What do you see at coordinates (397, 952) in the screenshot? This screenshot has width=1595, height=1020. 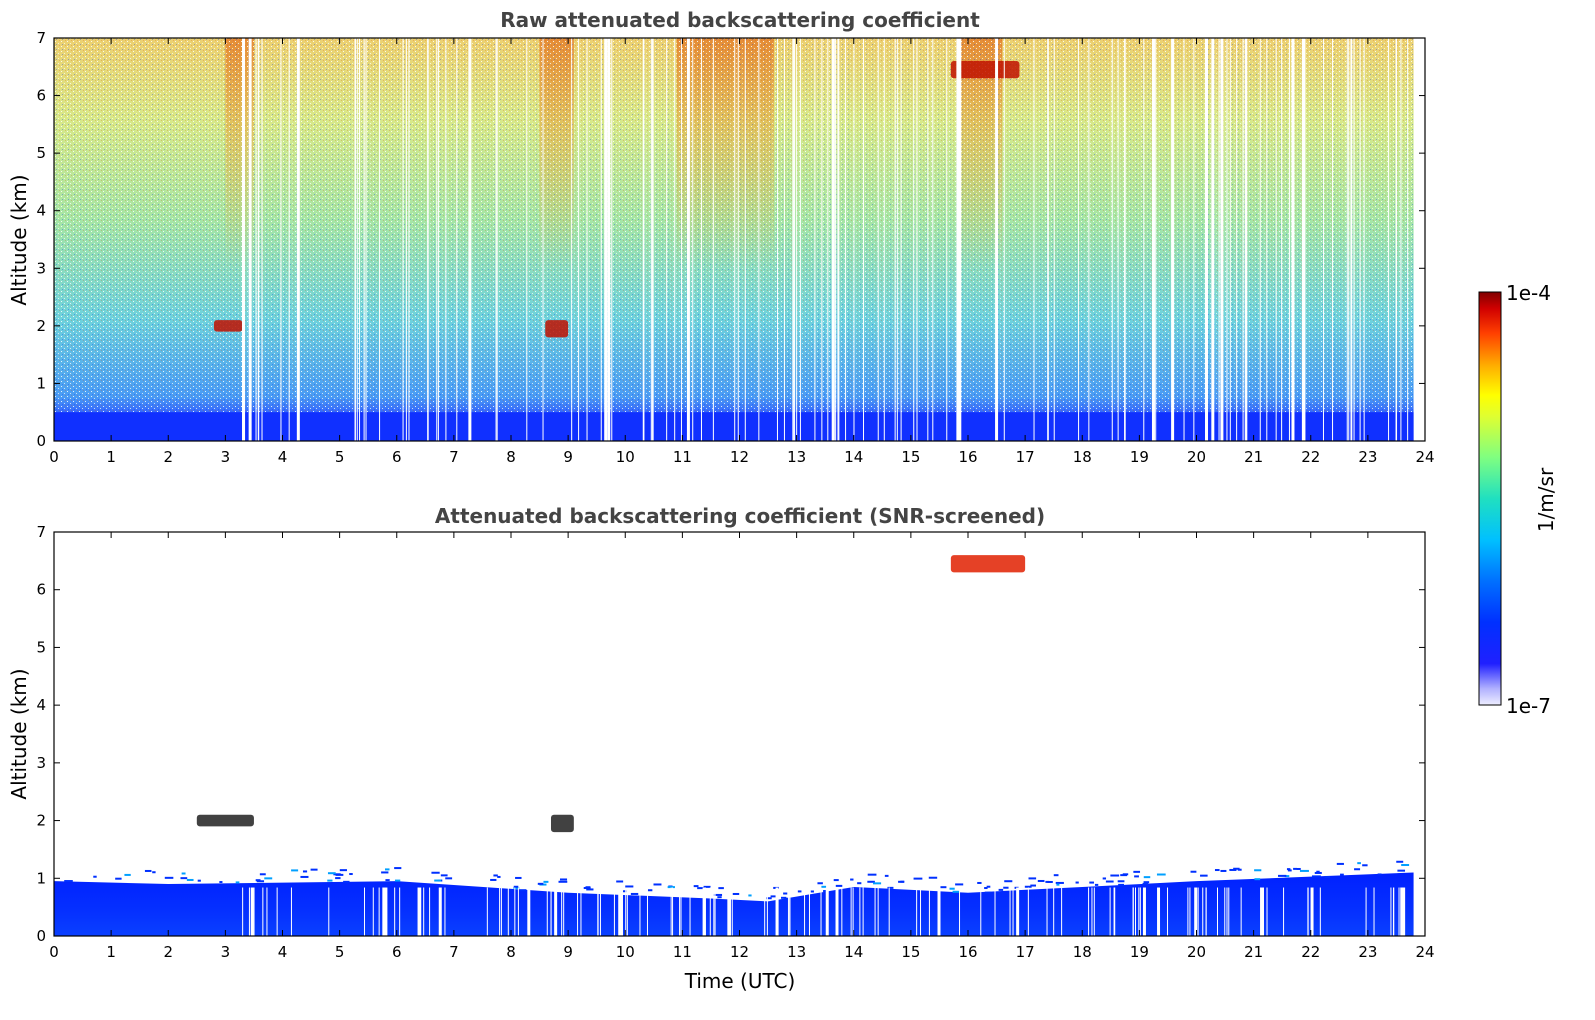 I see `x-tick-label: 6` at bounding box center [397, 952].